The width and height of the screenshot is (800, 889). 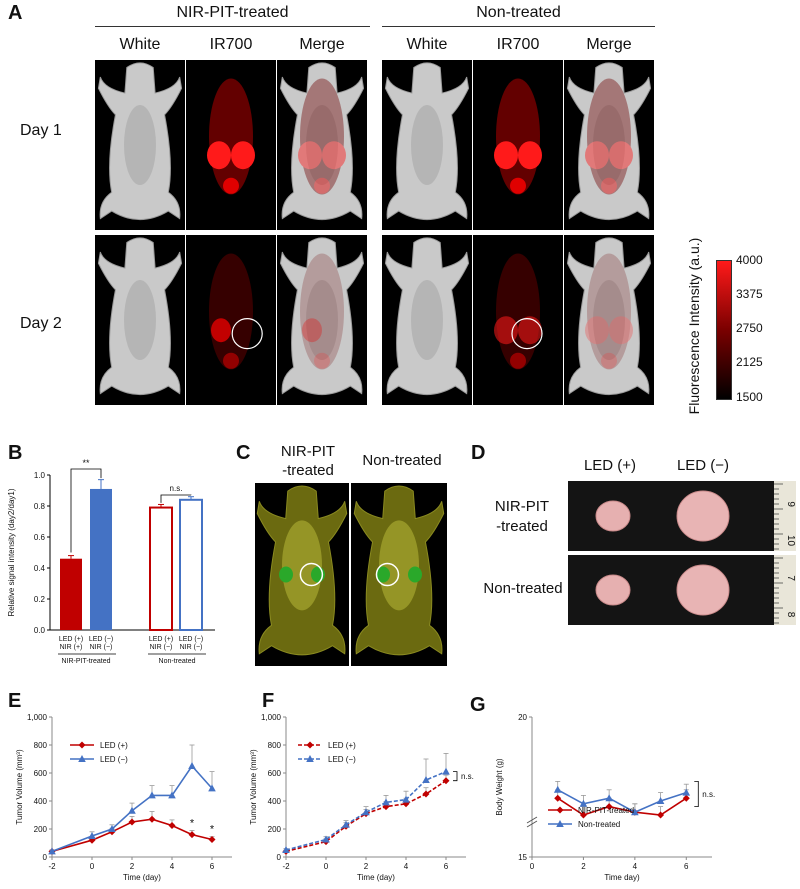 I want to click on legend-label-1: LED (−), so click(x=342, y=759).